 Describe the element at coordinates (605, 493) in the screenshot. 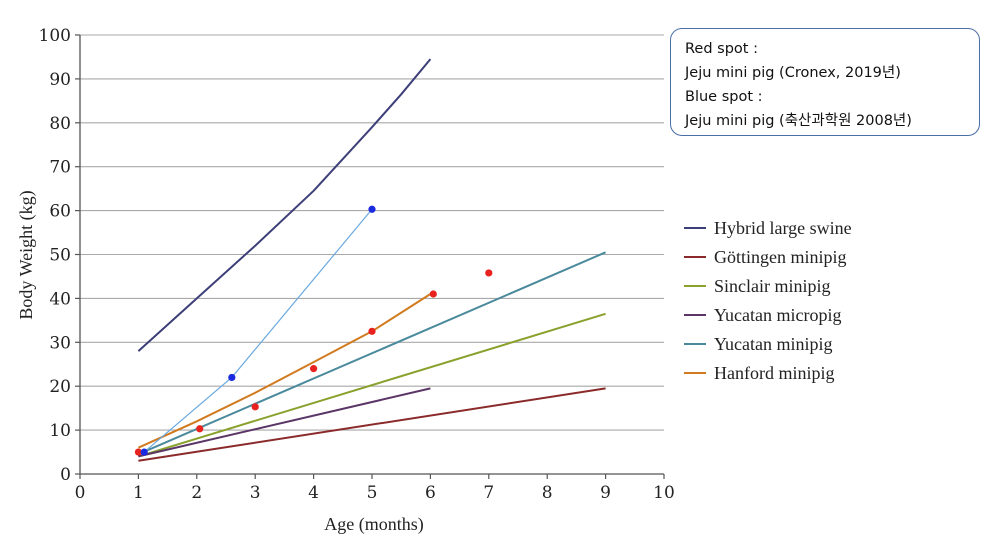

I see `x-tick-label-9: 9` at that location.